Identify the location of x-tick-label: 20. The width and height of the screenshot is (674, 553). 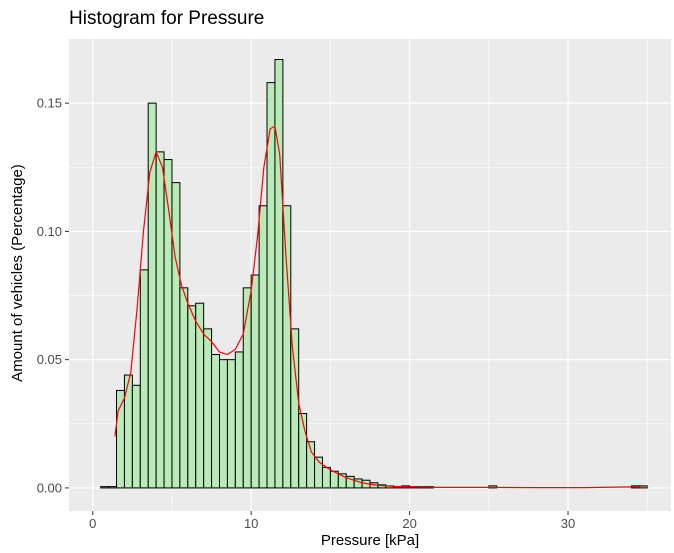
(409, 523).